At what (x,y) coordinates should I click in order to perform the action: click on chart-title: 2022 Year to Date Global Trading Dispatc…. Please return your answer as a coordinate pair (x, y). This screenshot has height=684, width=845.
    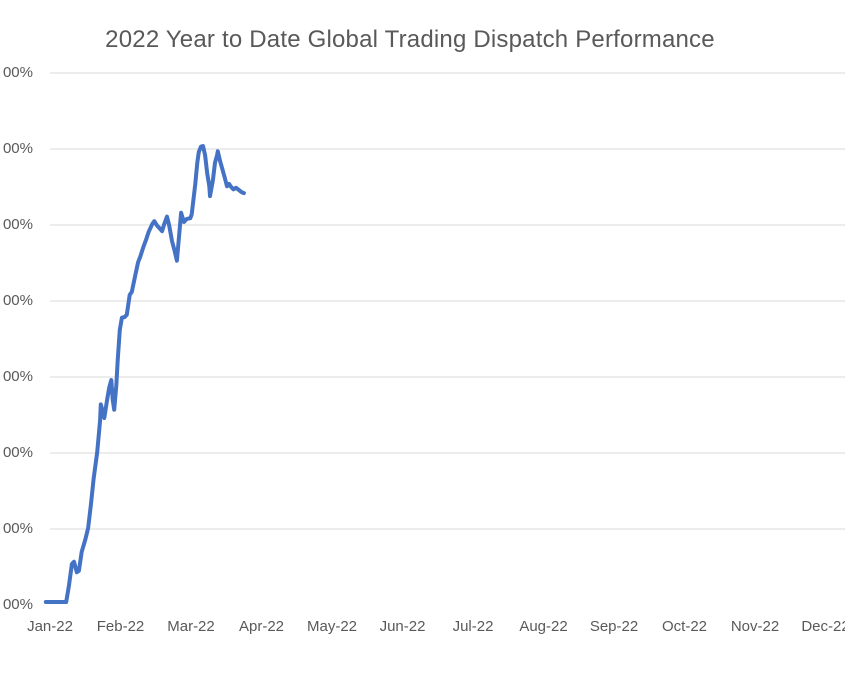
    Looking at the image, I should click on (410, 39).